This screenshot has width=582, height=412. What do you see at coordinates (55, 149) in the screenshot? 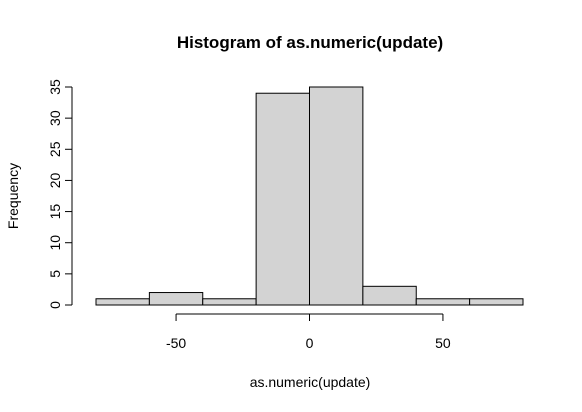
I see `y-tick-label: 25` at bounding box center [55, 149].